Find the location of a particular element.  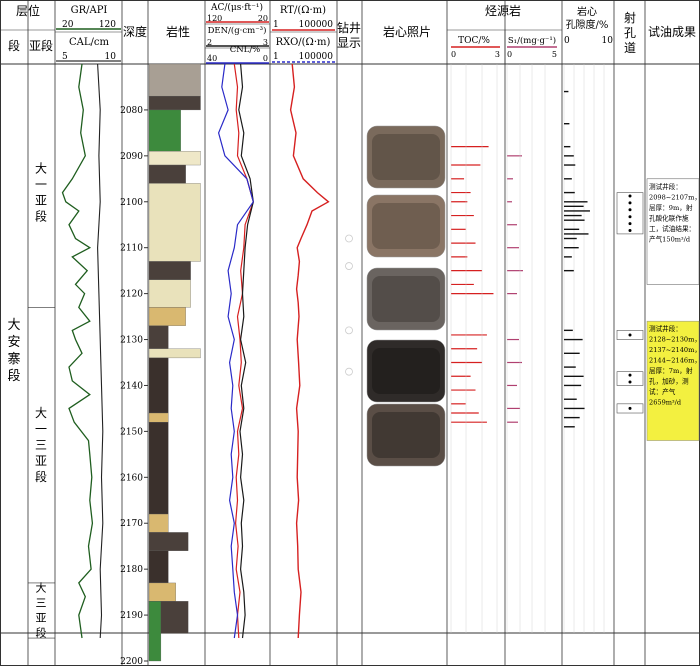

result-1-line-4: 工，试油结果： is located at coordinates (672, 228).